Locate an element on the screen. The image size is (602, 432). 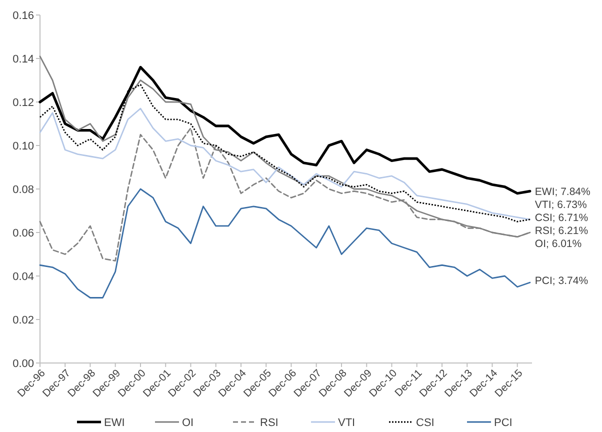
legend-label: OI is located at coordinates (188, 422).